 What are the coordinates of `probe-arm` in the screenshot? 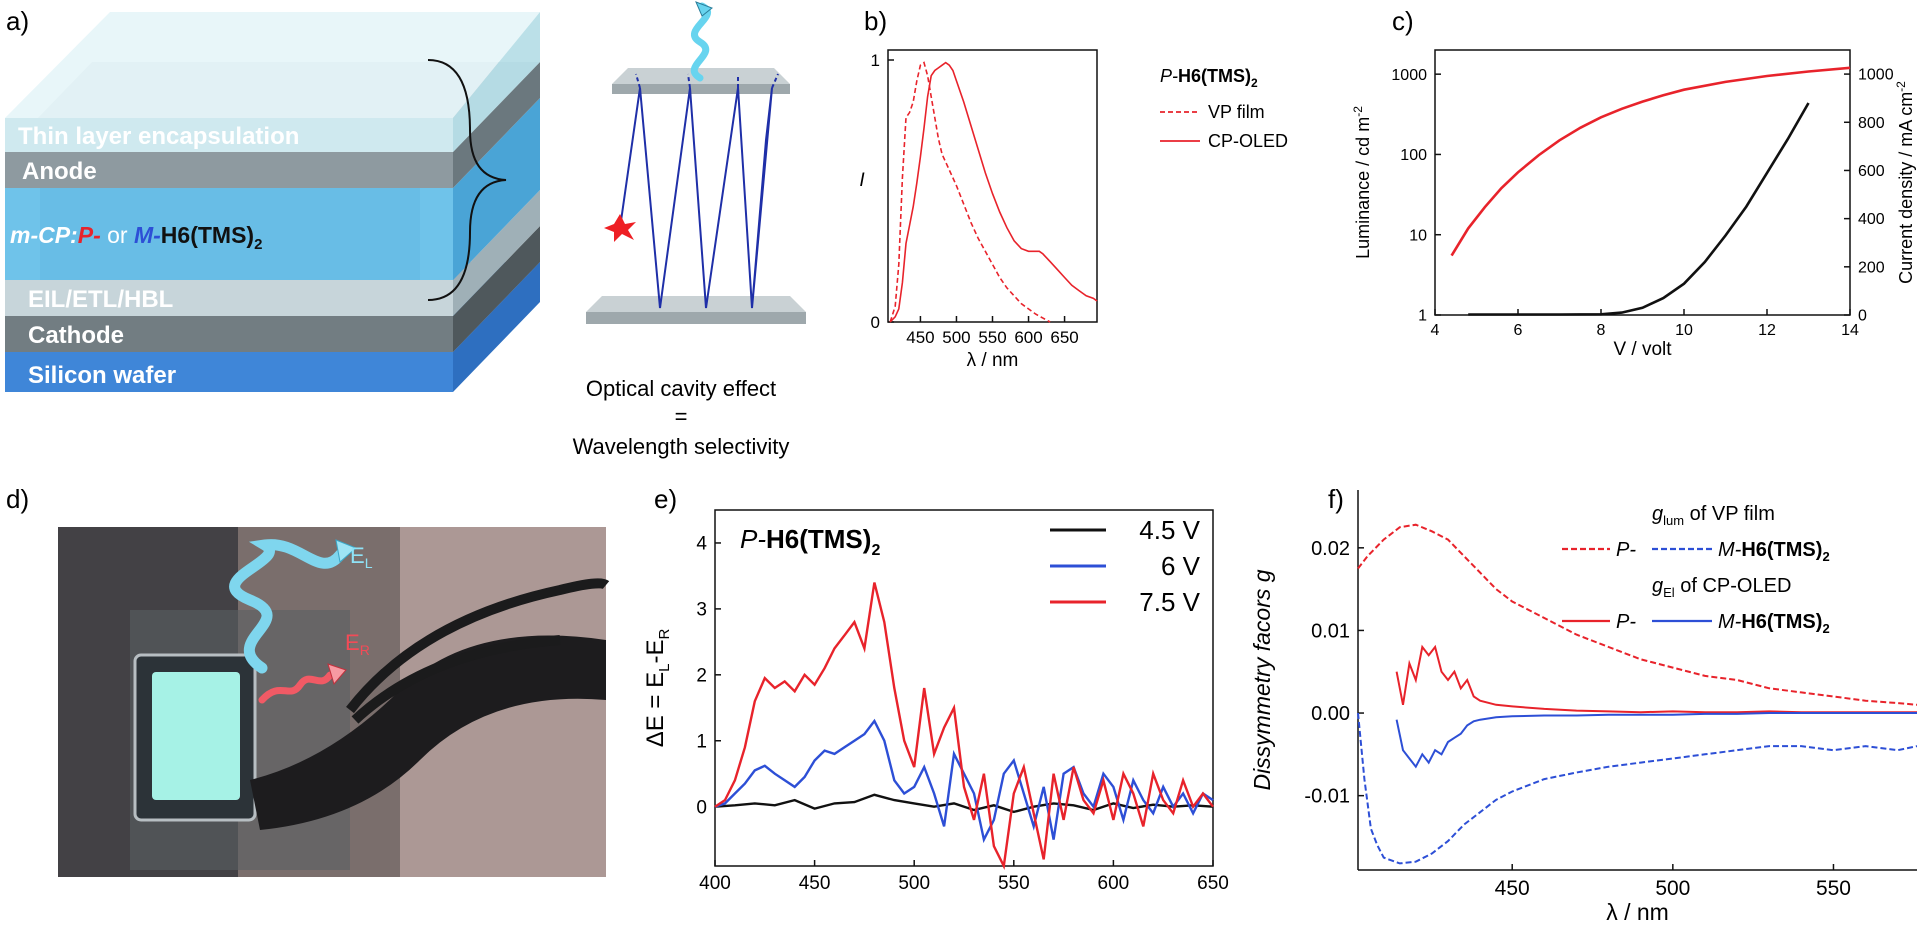 It's located at (428, 732).